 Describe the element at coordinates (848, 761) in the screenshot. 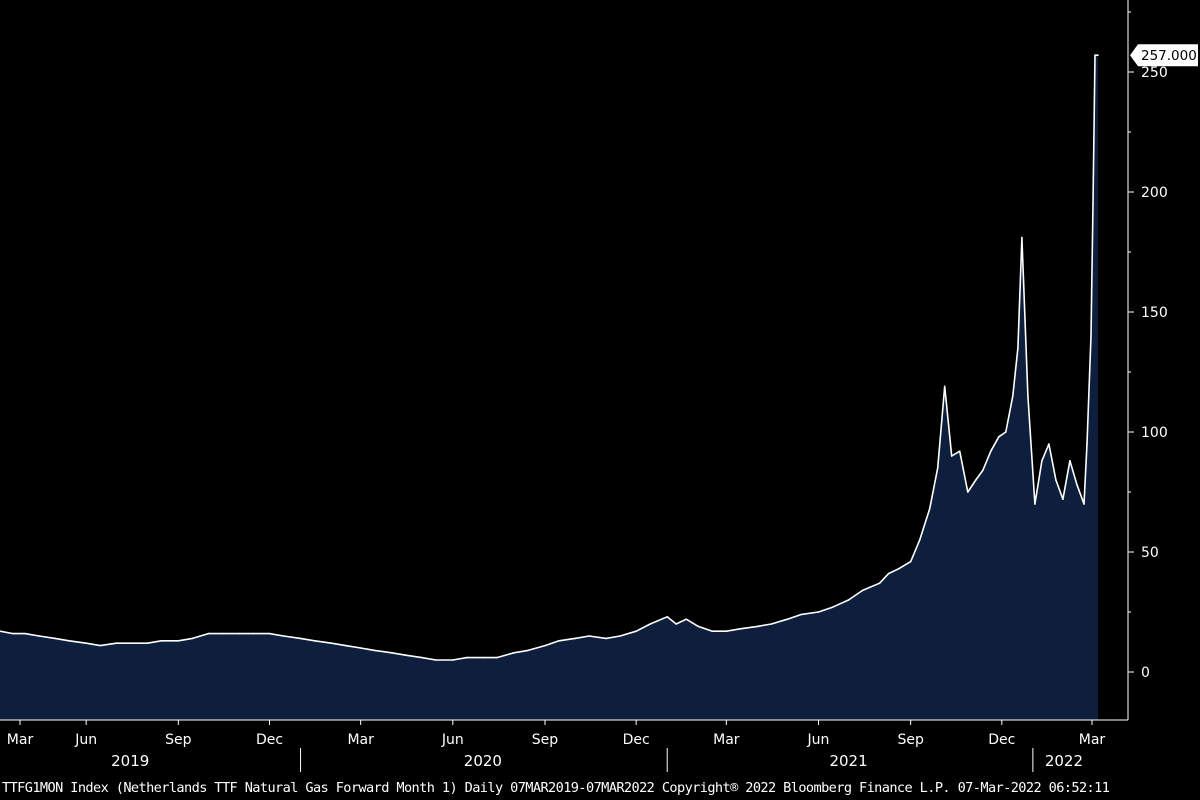

I see `year-label: 2021` at that location.